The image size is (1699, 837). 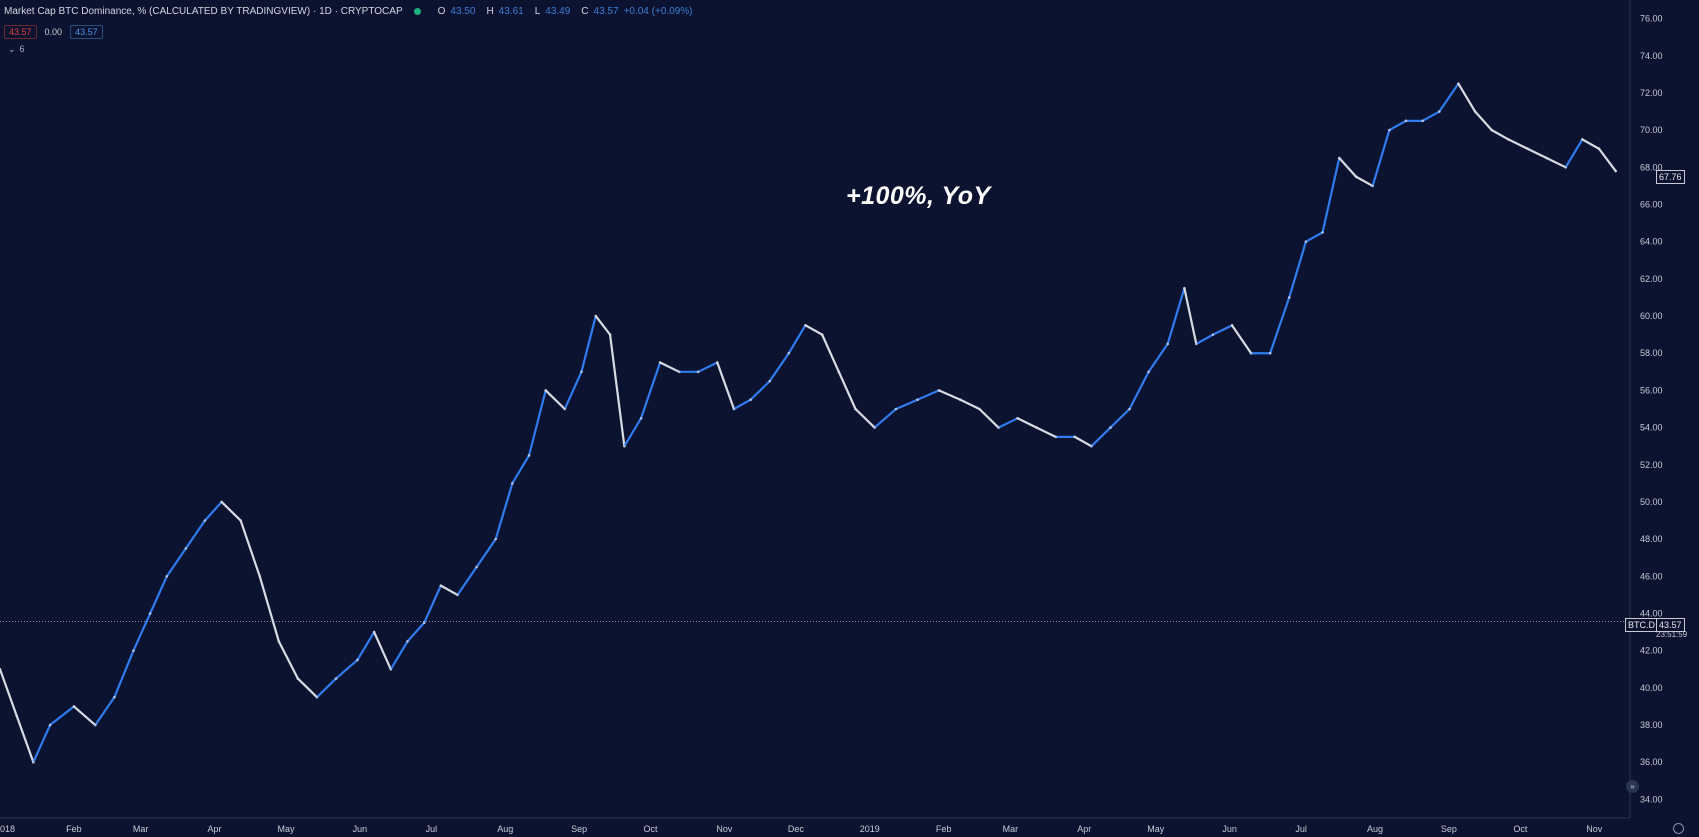 I want to click on high-key: H, so click(x=490, y=11).